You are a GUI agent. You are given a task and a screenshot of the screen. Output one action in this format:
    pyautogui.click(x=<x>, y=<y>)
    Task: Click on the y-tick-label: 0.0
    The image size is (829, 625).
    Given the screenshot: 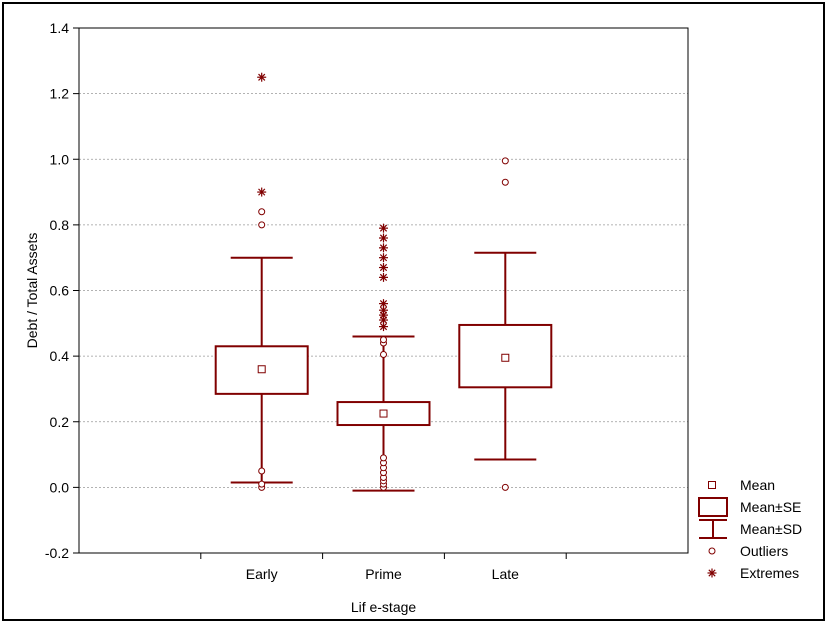 What is the action you would take?
    pyautogui.click(x=60, y=487)
    